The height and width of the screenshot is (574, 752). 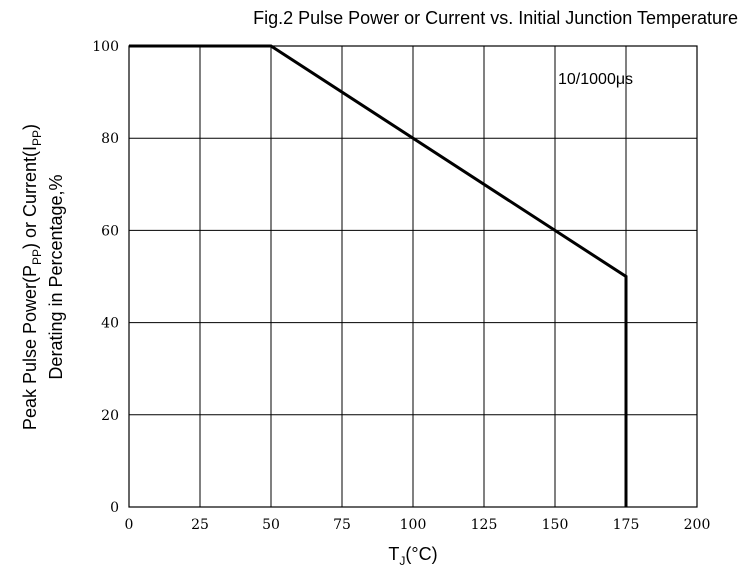 What do you see at coordinates (421, 554) in the screenshot?
I see `x-axis-label-tail: (°C)` at bounding box center [421, 554].